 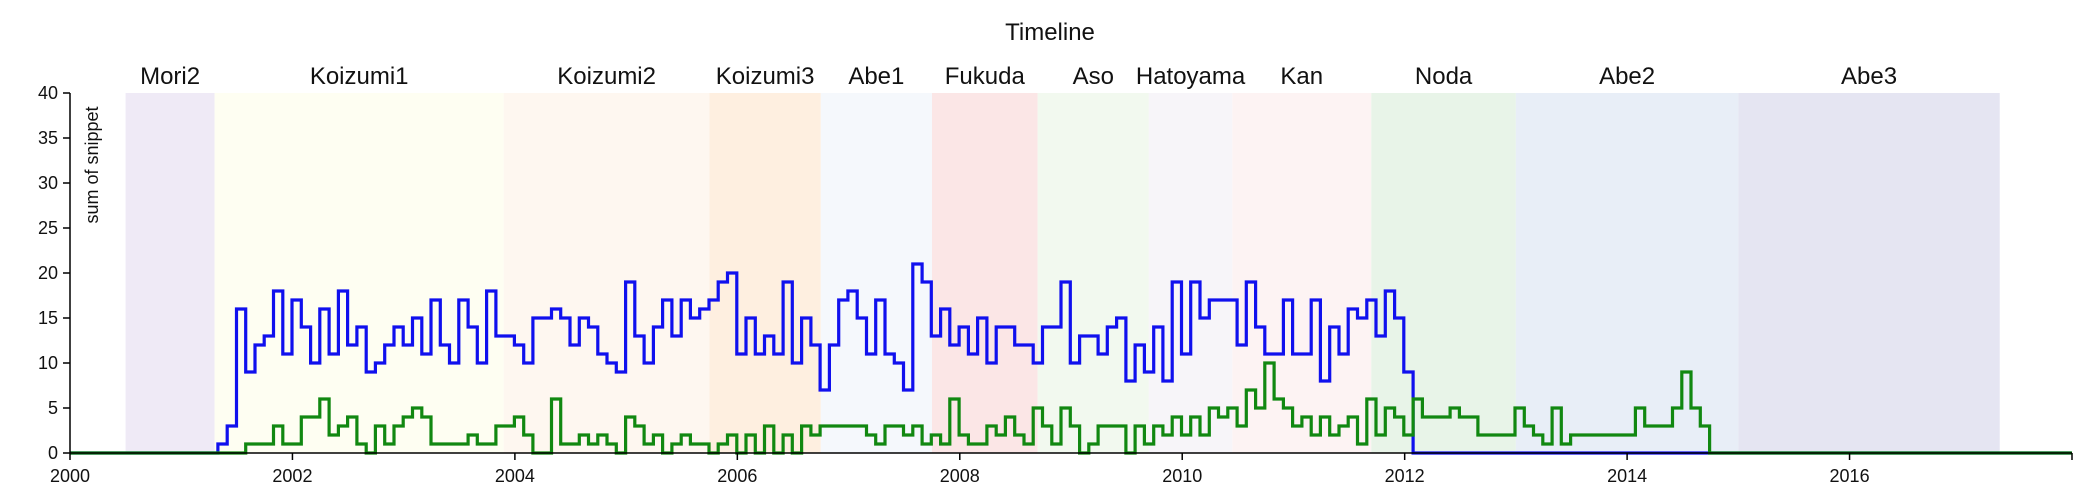 What do you see at coordinates (48, 273) in the screenshot?
I see `y-tick-label: 20` at bounding box center [48, 273].